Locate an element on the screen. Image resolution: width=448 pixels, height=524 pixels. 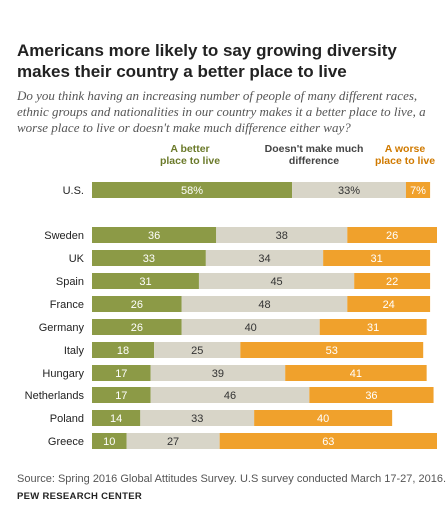
category-label-italy: Italy is located at coordinates (74, 351).